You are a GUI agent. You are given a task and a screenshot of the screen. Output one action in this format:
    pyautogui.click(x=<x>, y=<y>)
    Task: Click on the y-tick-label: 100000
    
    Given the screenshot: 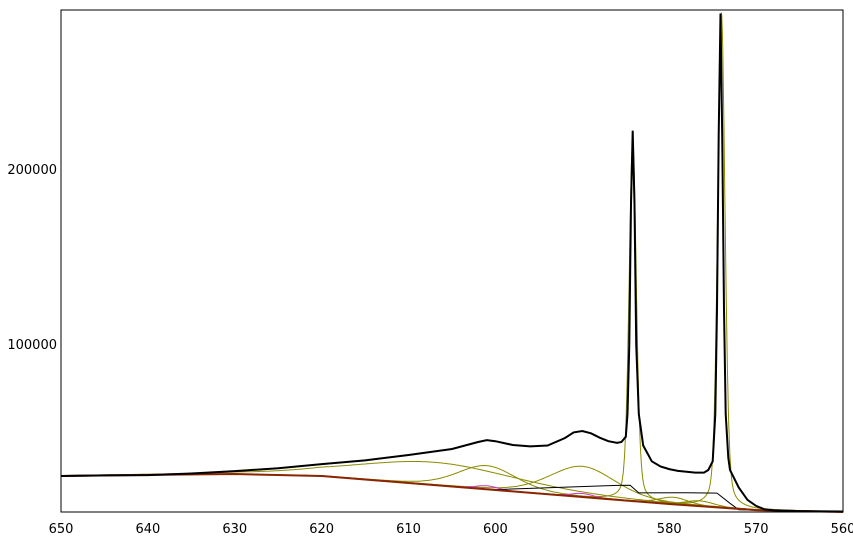 What is the action you would take?
    pyautogui.click(x=32, y=345)
    